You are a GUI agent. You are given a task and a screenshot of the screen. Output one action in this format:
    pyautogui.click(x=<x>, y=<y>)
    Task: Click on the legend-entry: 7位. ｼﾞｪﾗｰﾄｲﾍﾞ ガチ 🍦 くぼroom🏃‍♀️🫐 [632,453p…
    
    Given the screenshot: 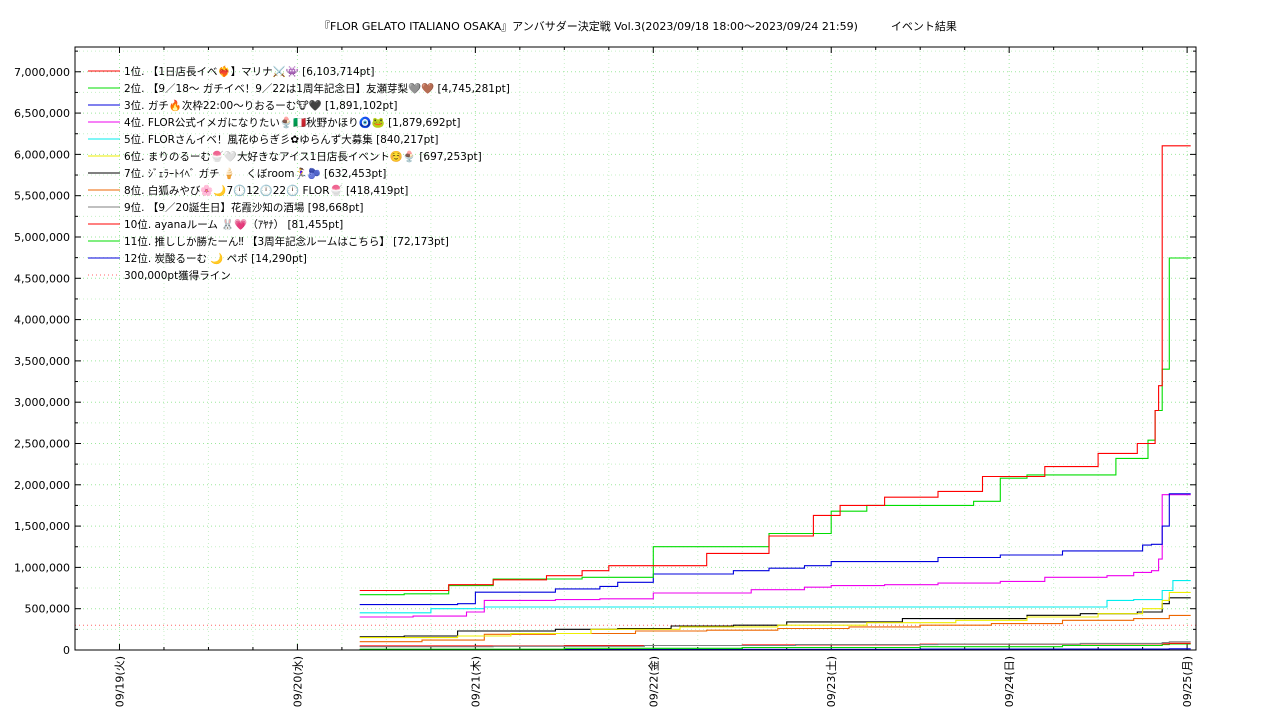 What is the action you would take?
    pyautogui.click(x=255, y=173)
    